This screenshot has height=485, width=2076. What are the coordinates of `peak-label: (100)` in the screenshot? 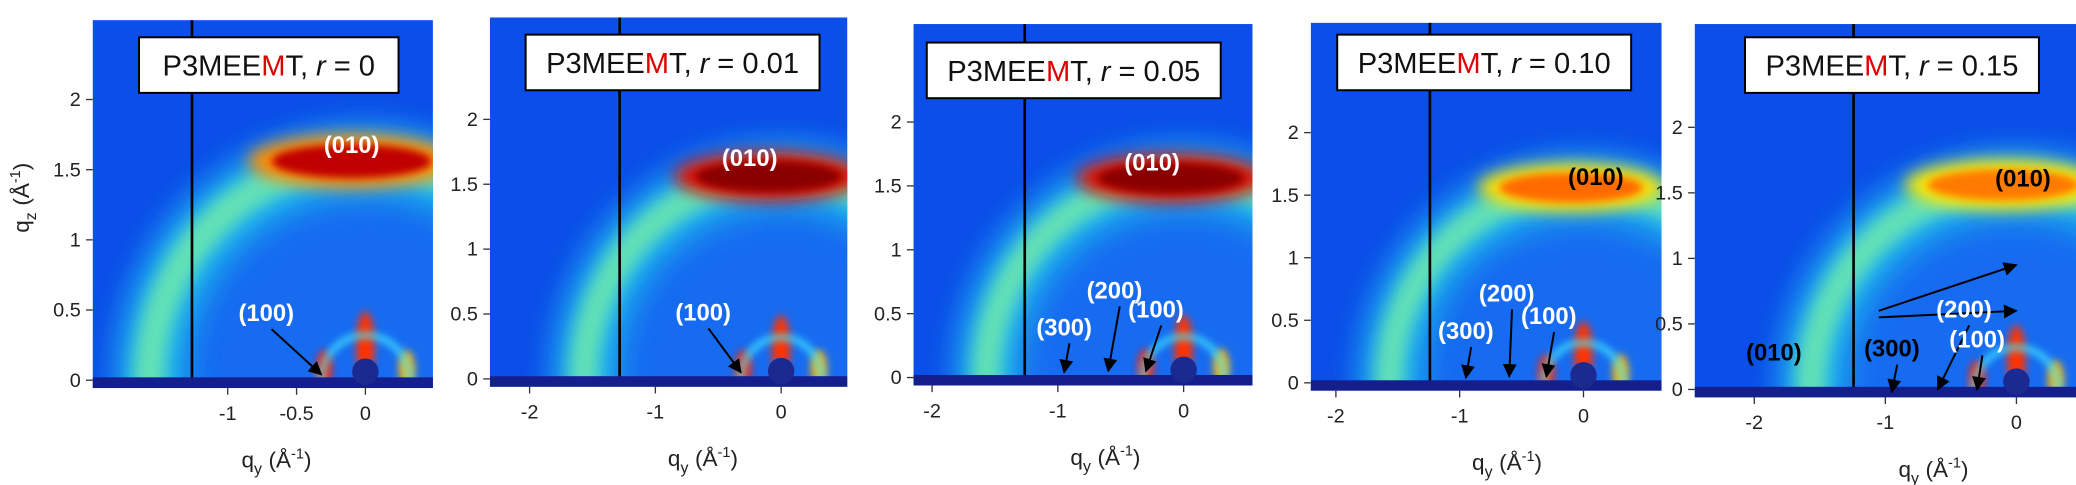 It's located at (1977, 340).